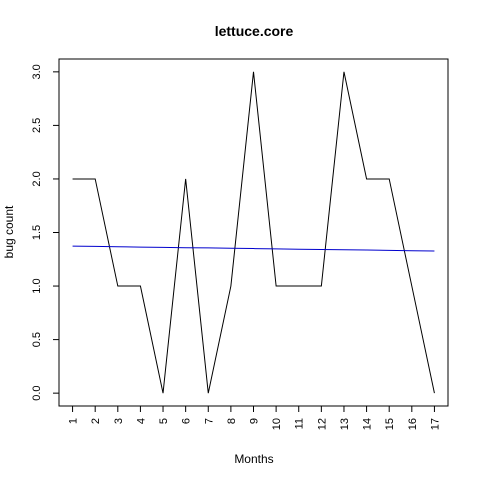  I want to click on y-axis-label: bug count, so click(9, 231).